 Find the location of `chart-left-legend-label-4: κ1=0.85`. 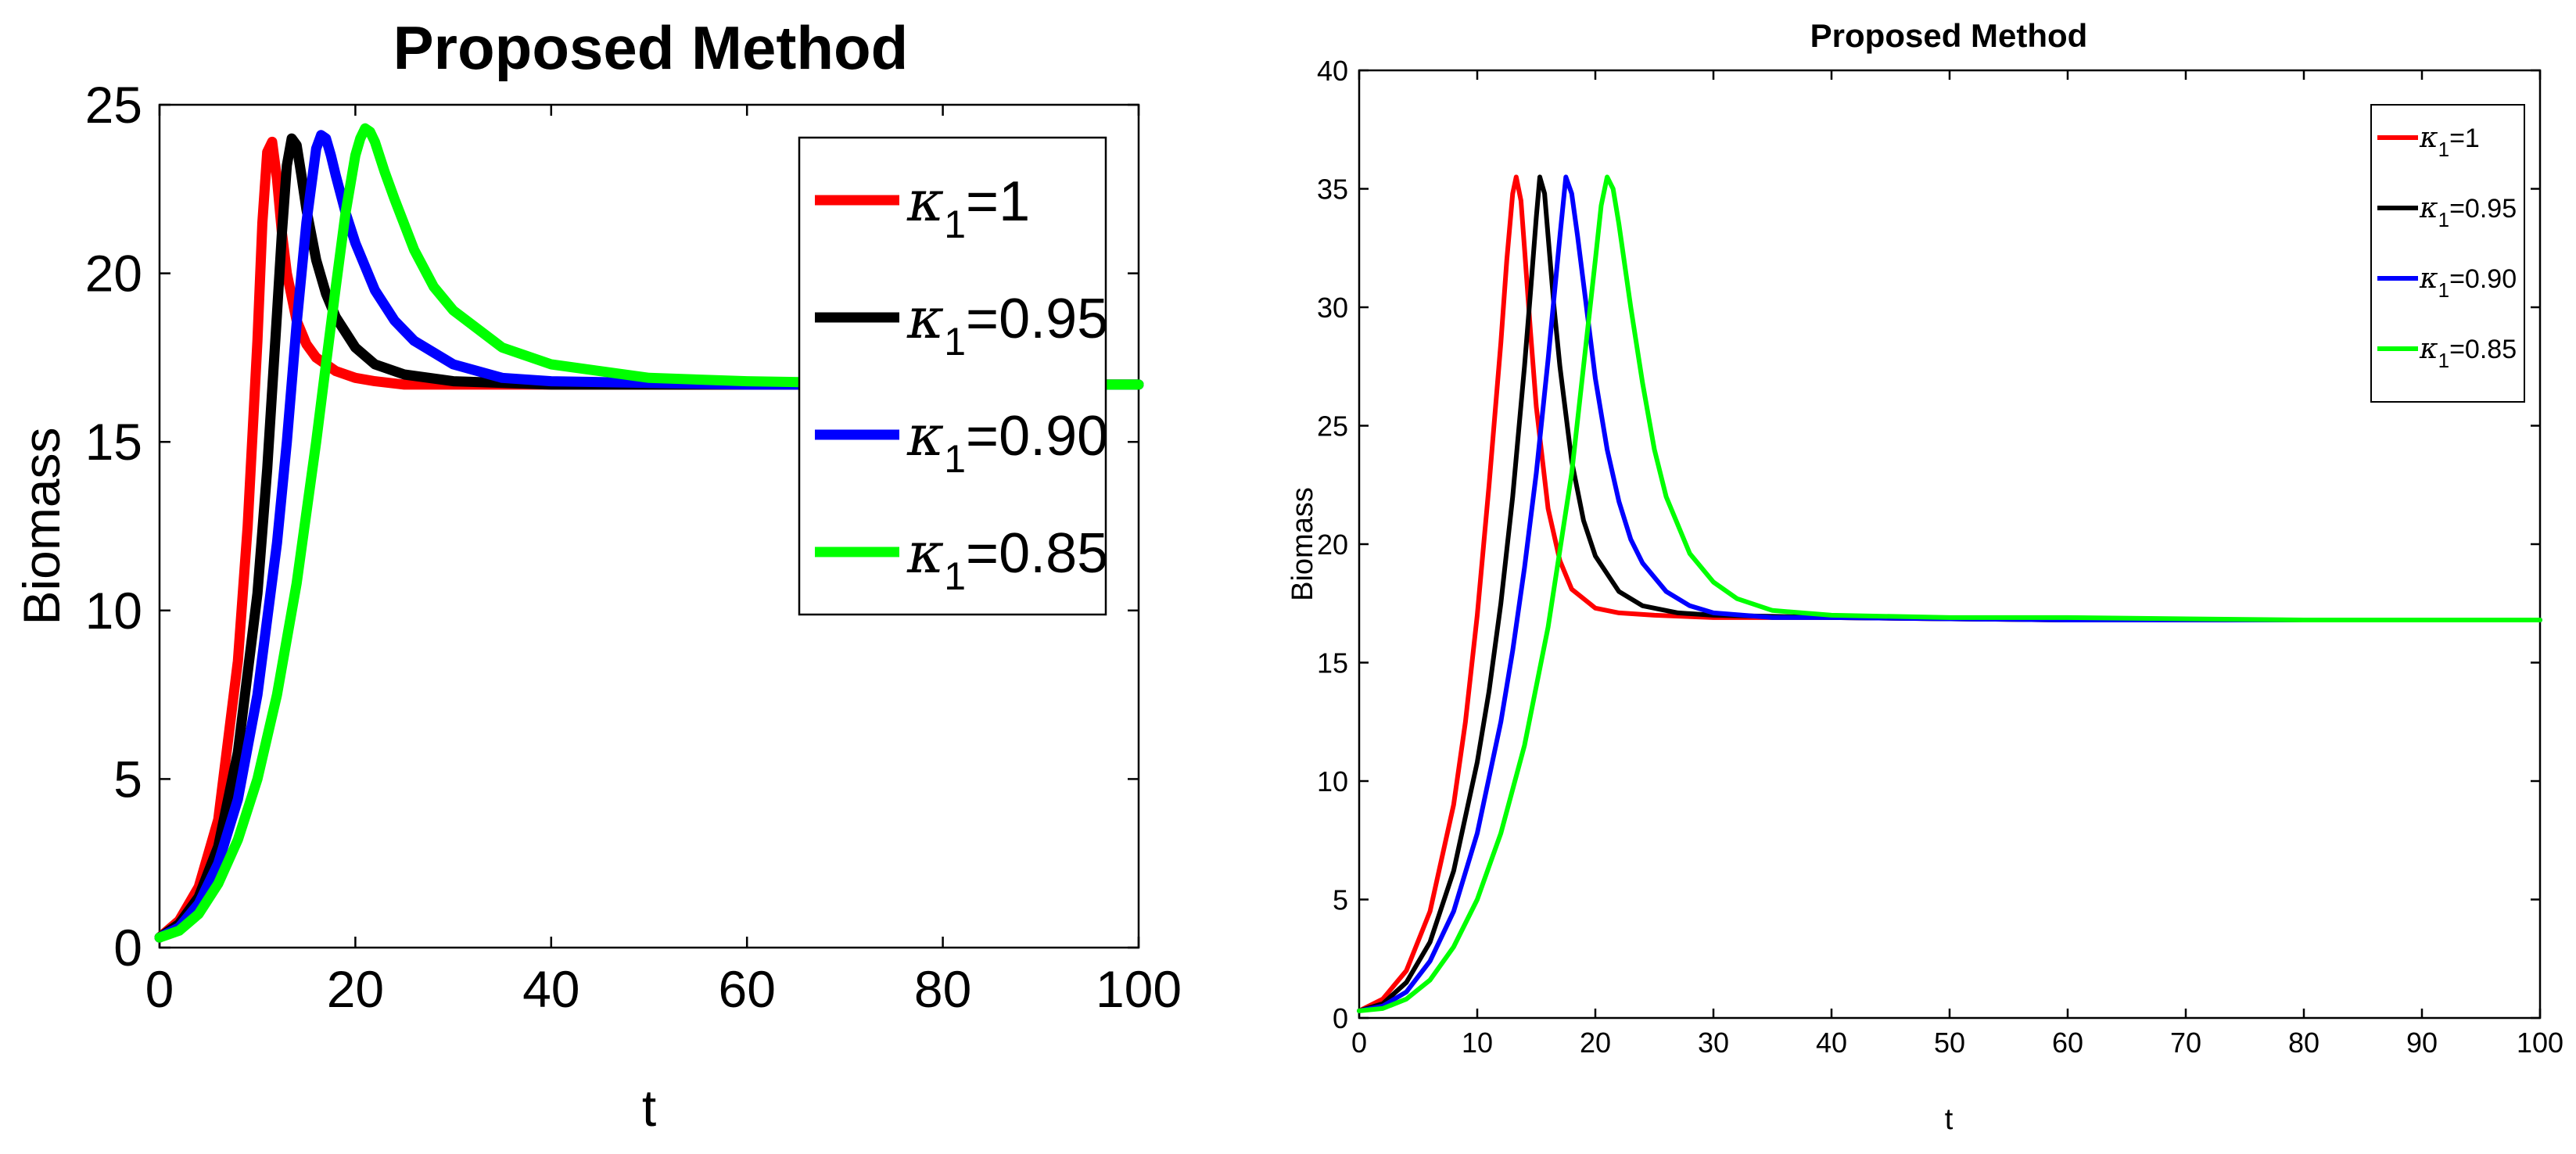

chart-left-legend-label-4: κ1=0.85 is located at coordinates (1007, 559).